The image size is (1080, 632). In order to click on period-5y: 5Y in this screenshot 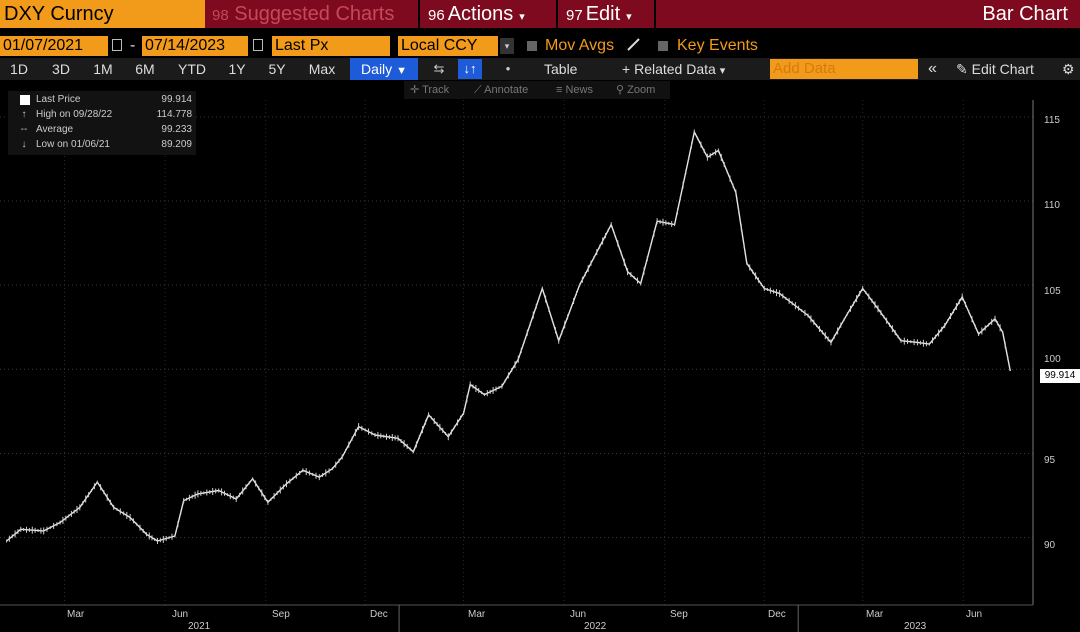, I will do `click(277, 69)`.